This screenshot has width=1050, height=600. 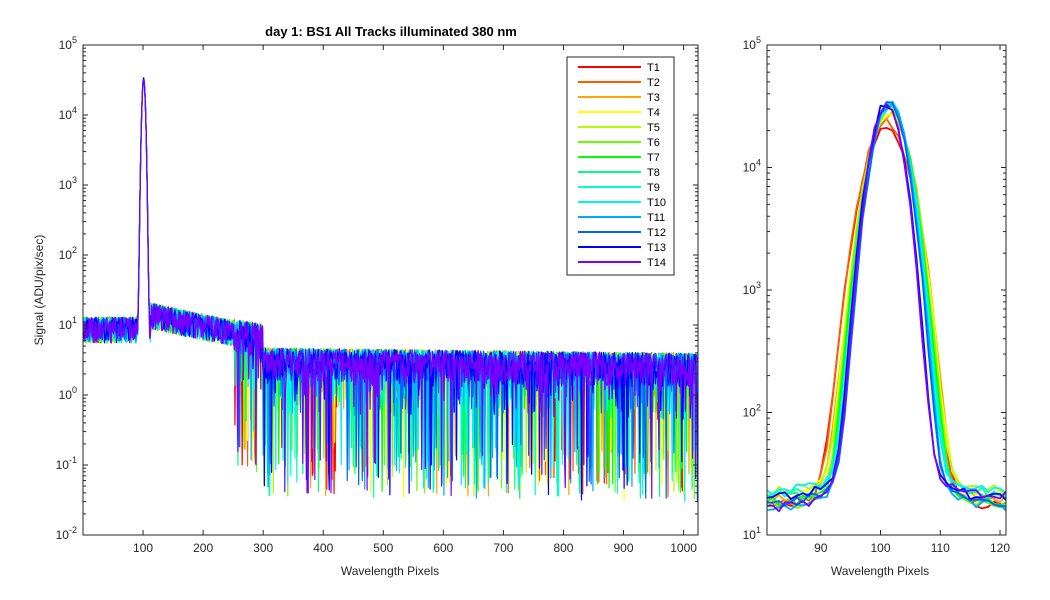 What do you see at coordinates (68, 323) in the screenshot?
I see `left-y-tick-label: 10¹` at bounding box center [68, 323].